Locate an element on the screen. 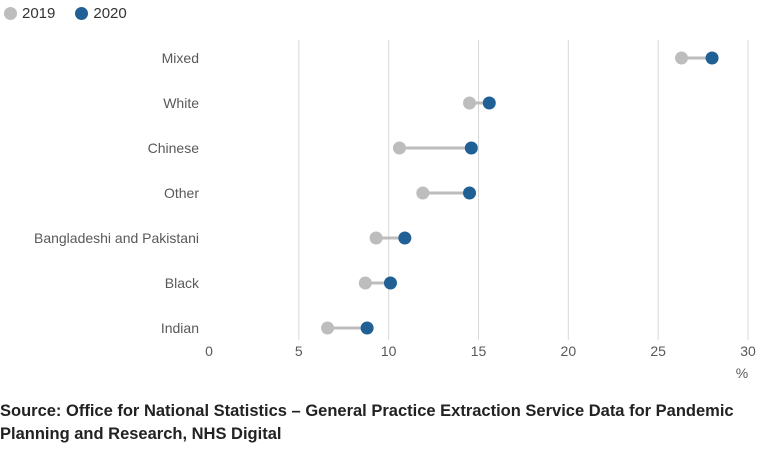  x-tick-label-15: 15 is located at coordinates (479, 351).